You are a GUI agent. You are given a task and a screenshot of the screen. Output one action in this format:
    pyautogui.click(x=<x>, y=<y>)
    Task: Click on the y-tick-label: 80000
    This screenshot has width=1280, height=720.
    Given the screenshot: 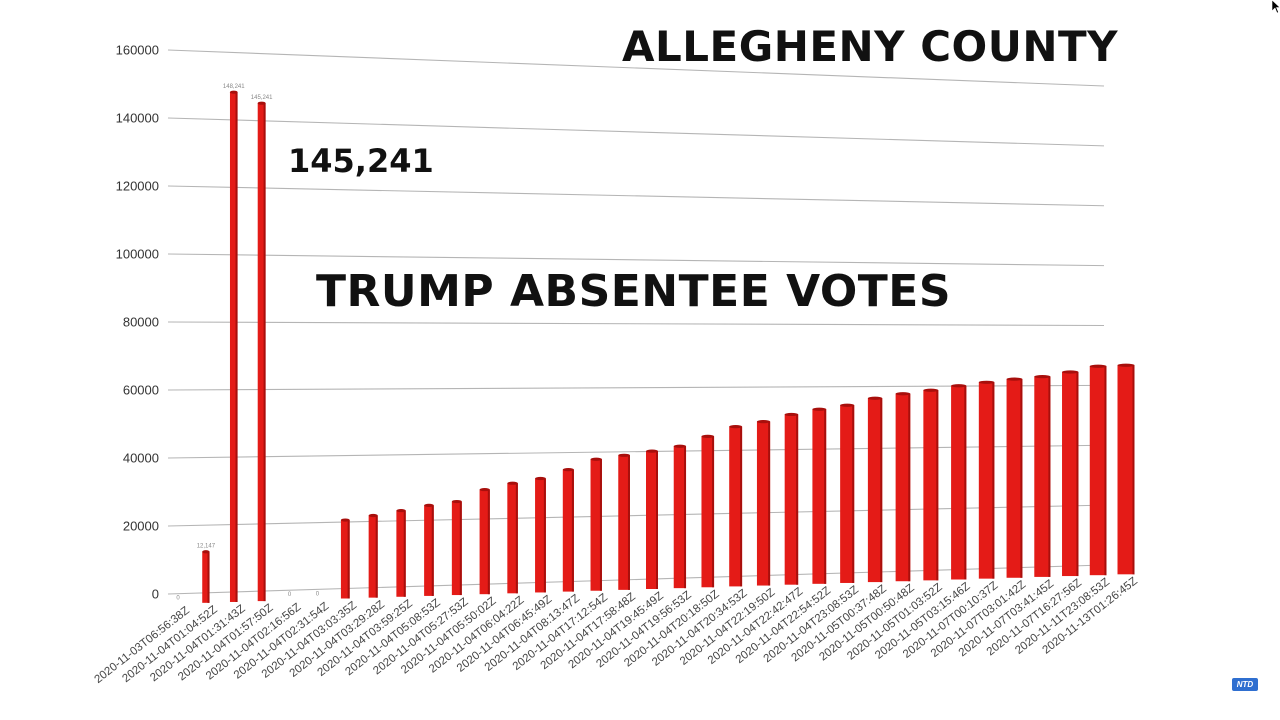 What is the action you would take?
    pyautogui.click(x=141, y=322)
    